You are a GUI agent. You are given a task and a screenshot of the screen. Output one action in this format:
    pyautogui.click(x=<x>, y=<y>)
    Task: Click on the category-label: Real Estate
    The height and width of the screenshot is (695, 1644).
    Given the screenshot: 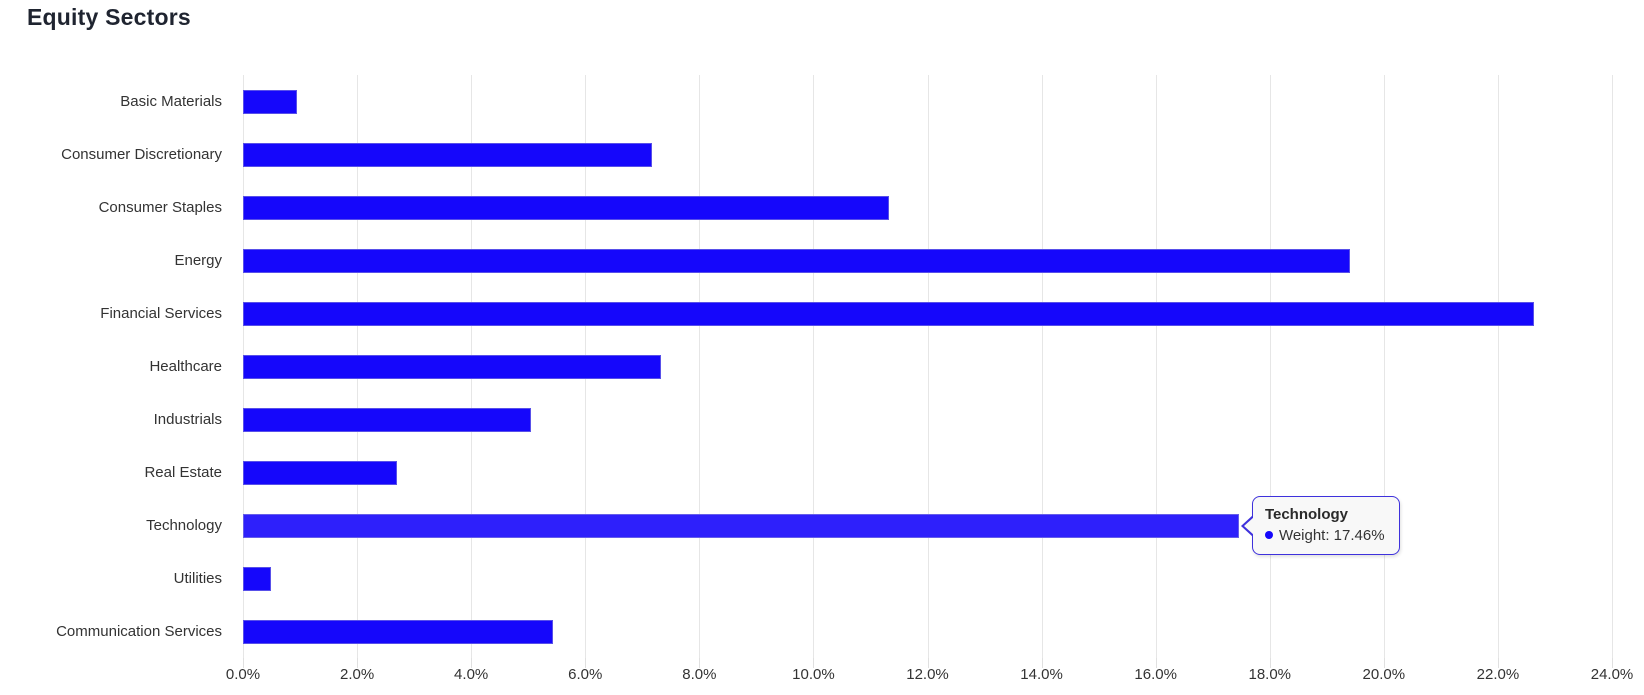 What is the action you would take?
    pyautogui.click(x=183, y=472)
    